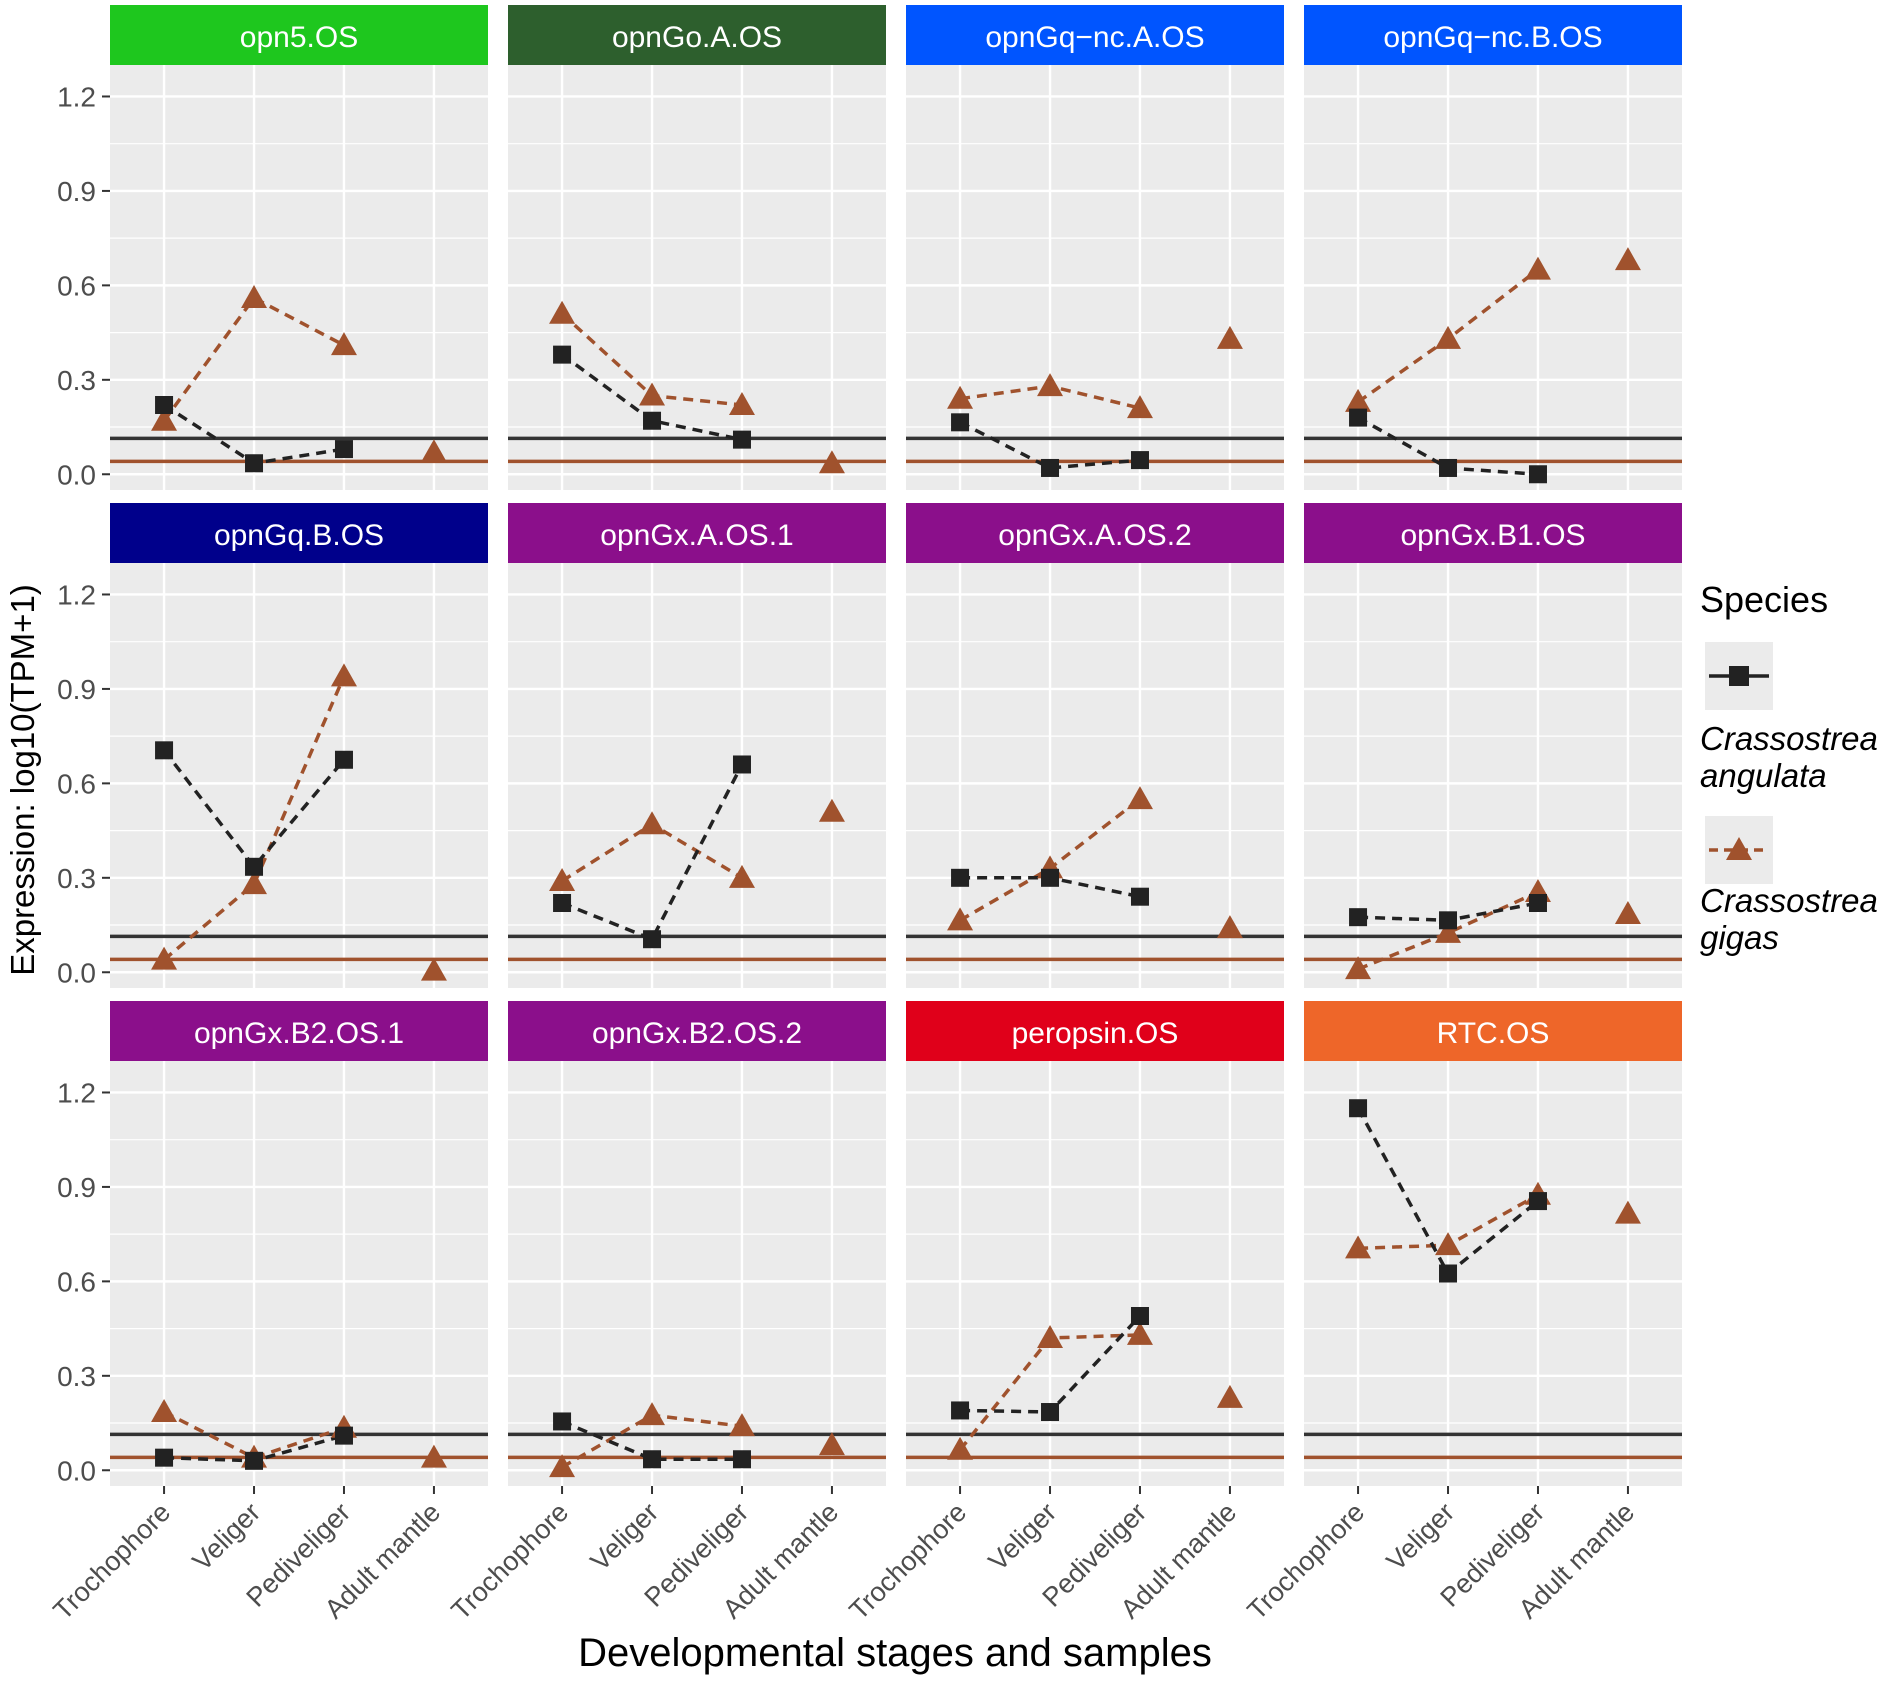  What do you see at coordinates (1492, 37) in the screenshot?
I see `panel-title: opnGq−nc.B.OS` at bounding box center [1492, 37].